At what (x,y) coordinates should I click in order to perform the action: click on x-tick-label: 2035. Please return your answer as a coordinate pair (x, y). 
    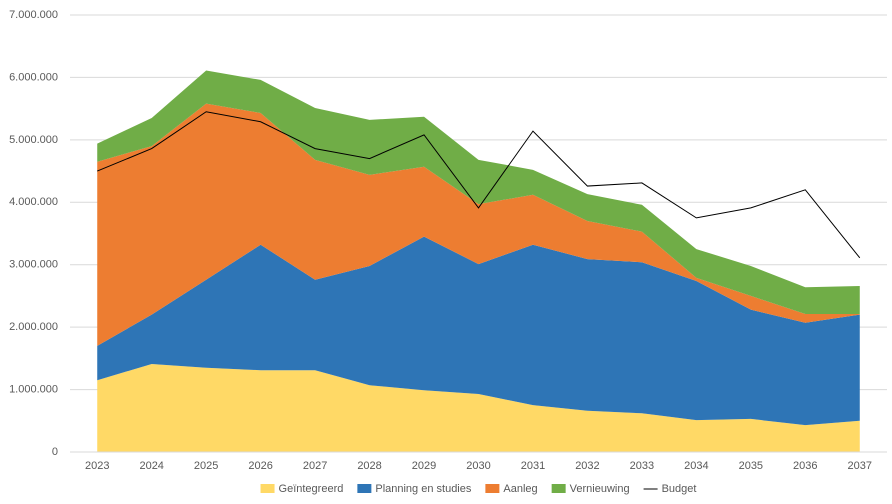
    Looking at the image, I should click on (751, 466).